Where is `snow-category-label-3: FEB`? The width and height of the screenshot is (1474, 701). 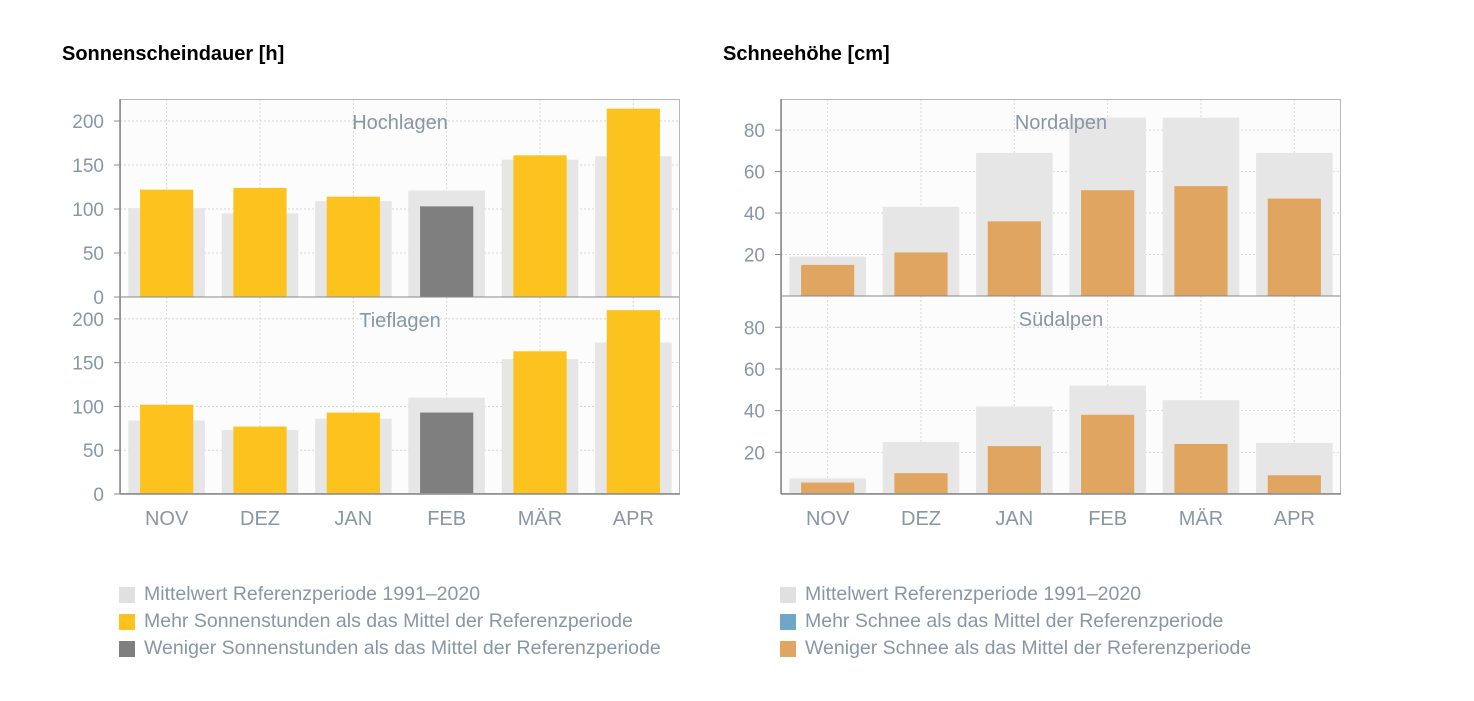 snow-category-label-3: FEB is located at coordinates (1107, 519).